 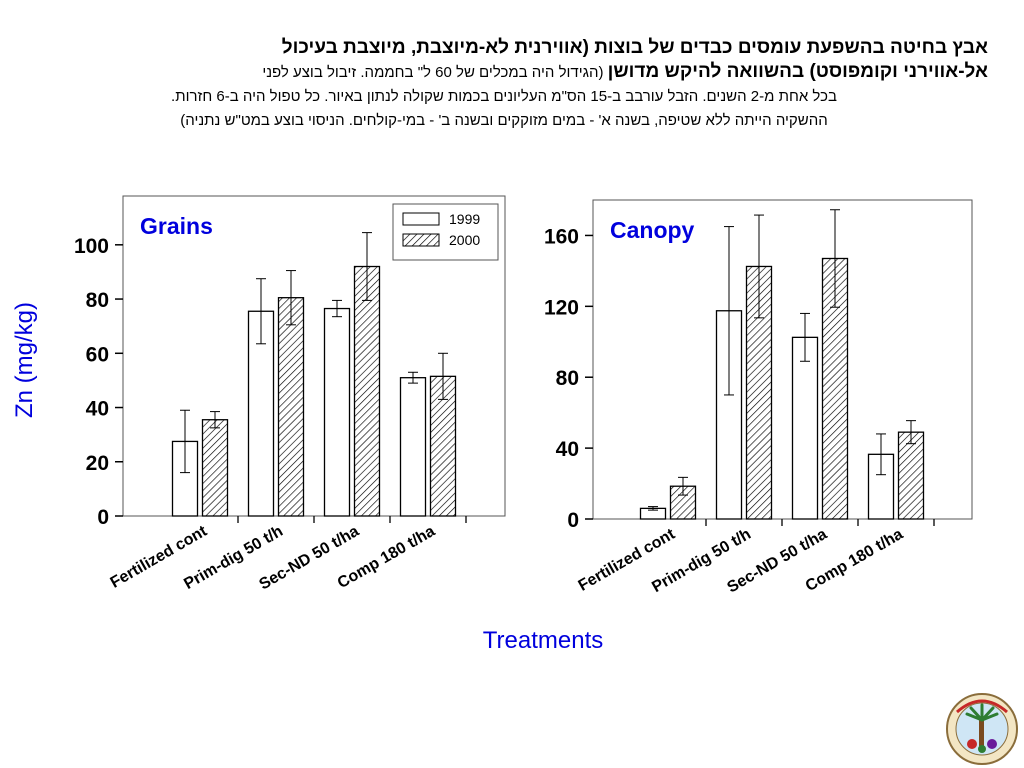 I want to click on y-tick-label: 160, so click(x=561, y=236).